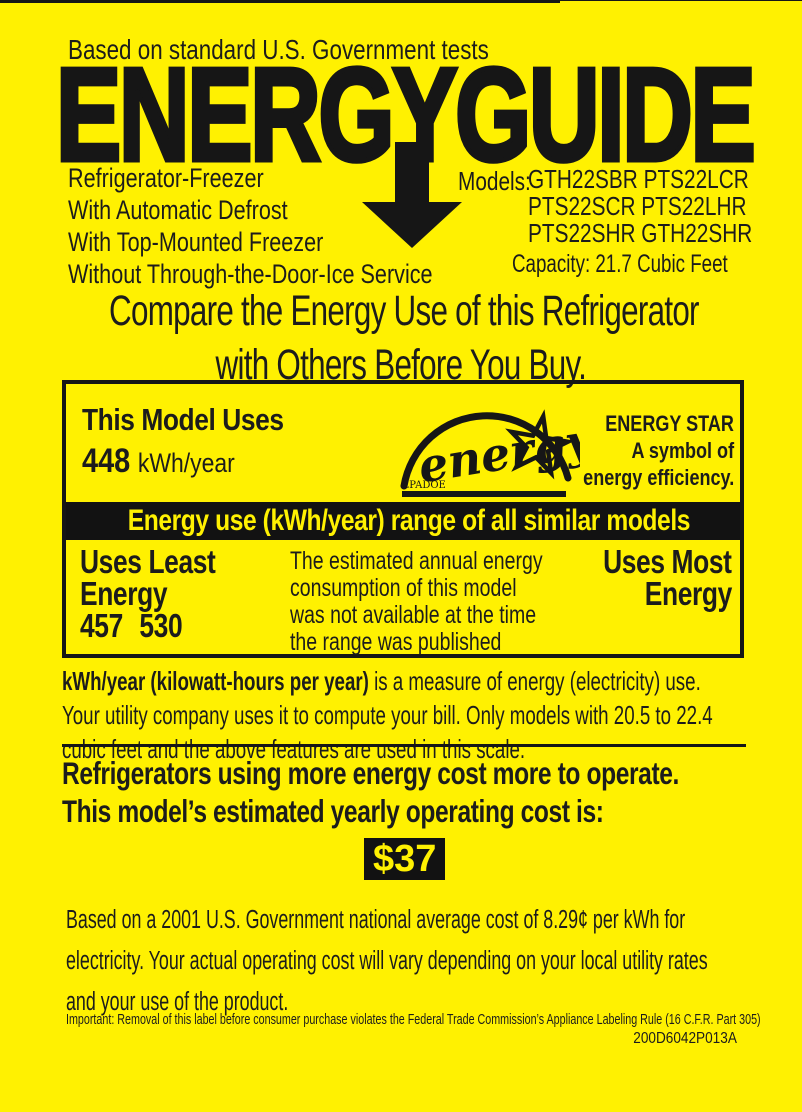 Image resolution: width=802 pixels, height=1112 pixels. I want to click on kwh-unit: kWh/year, so click(186, 463).